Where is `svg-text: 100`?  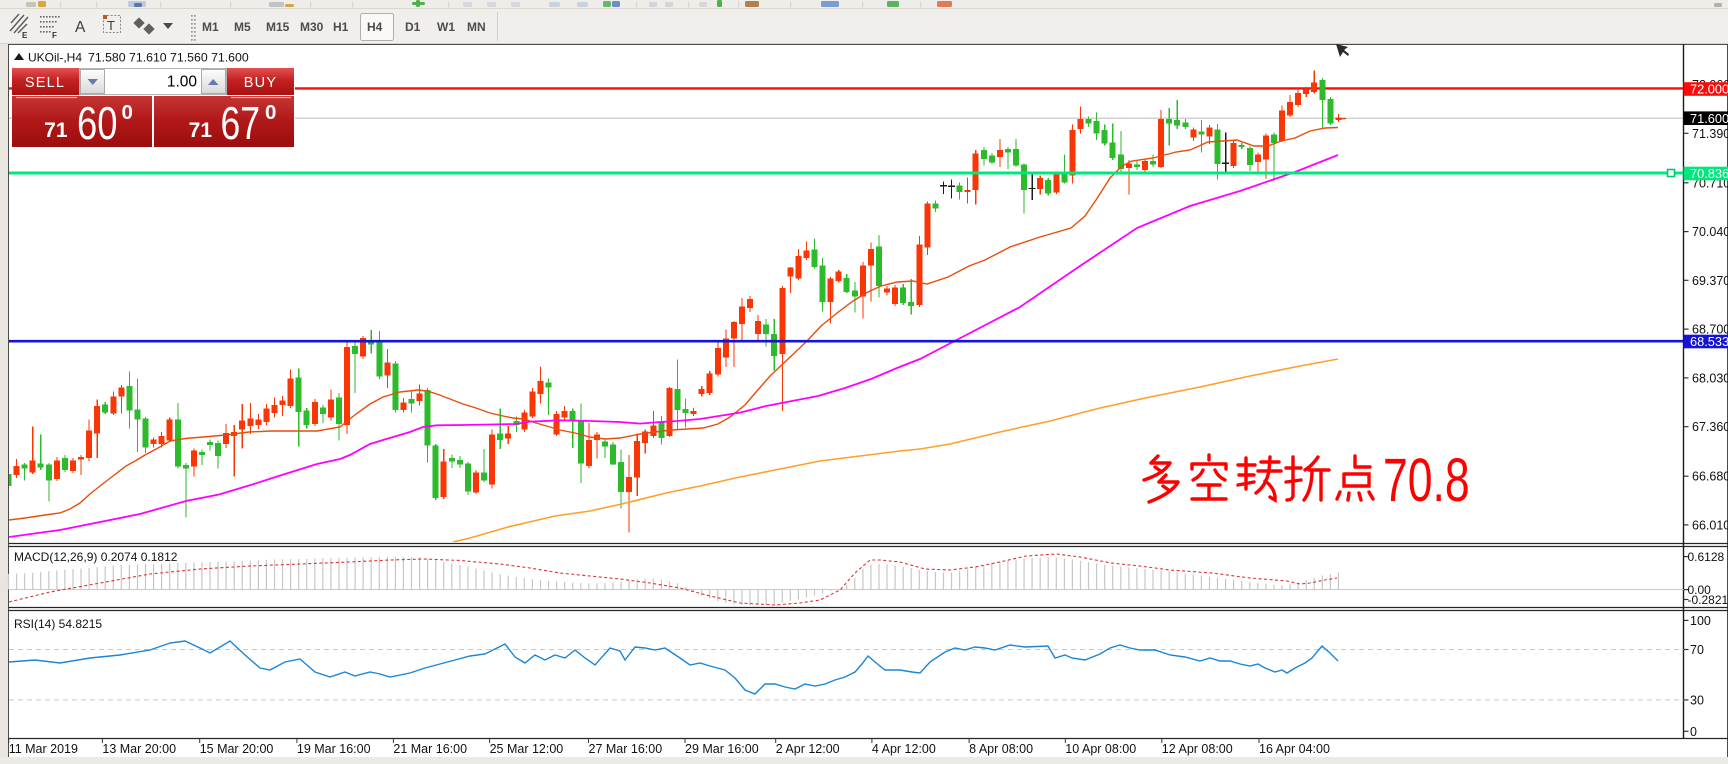 svg-text: 100 is located at coordinates (1700, 621).